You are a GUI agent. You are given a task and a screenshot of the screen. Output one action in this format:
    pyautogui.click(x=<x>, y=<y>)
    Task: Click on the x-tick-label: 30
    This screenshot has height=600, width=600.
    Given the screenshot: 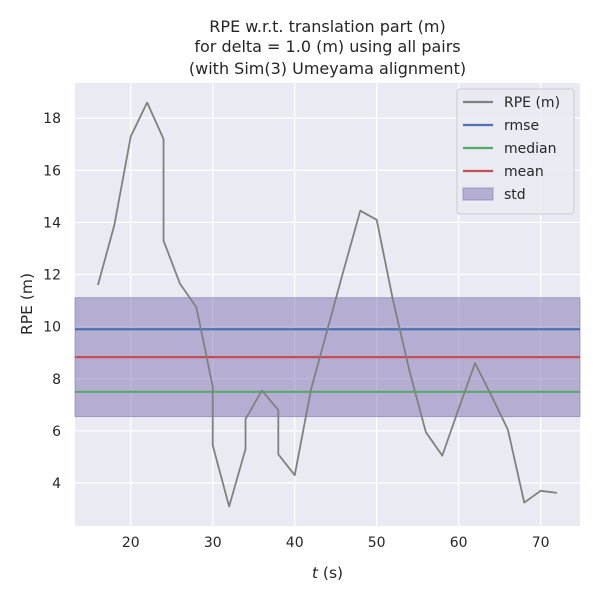 What is the action you would take?
    pyautogui.click(x=213, y=543)
    